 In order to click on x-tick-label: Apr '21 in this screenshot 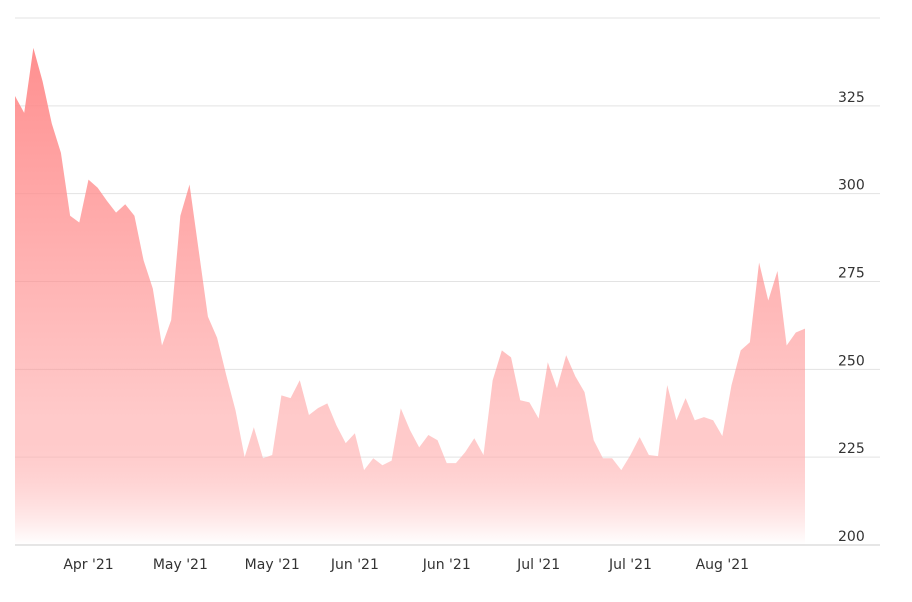, I will do `click(88, 565)`.